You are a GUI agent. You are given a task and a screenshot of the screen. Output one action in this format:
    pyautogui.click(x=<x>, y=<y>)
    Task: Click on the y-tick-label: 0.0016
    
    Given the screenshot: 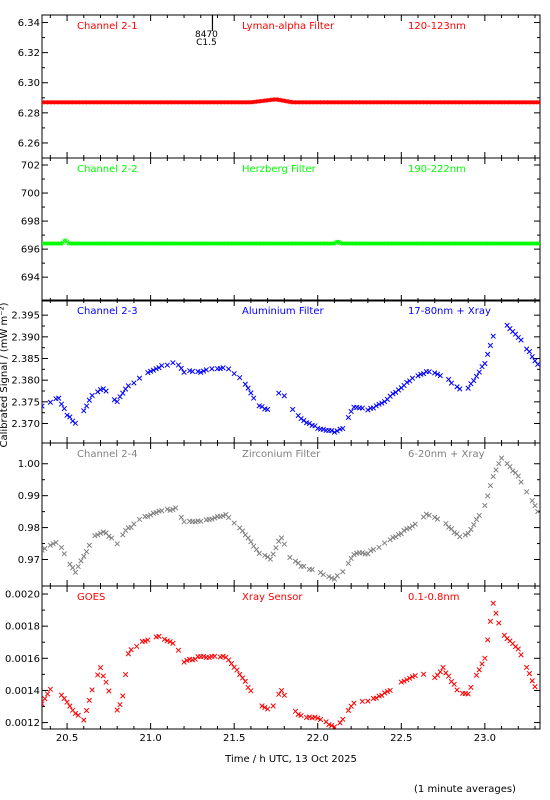 What is the action you would take?
    pyautogui.click(x=22, y=659)
    